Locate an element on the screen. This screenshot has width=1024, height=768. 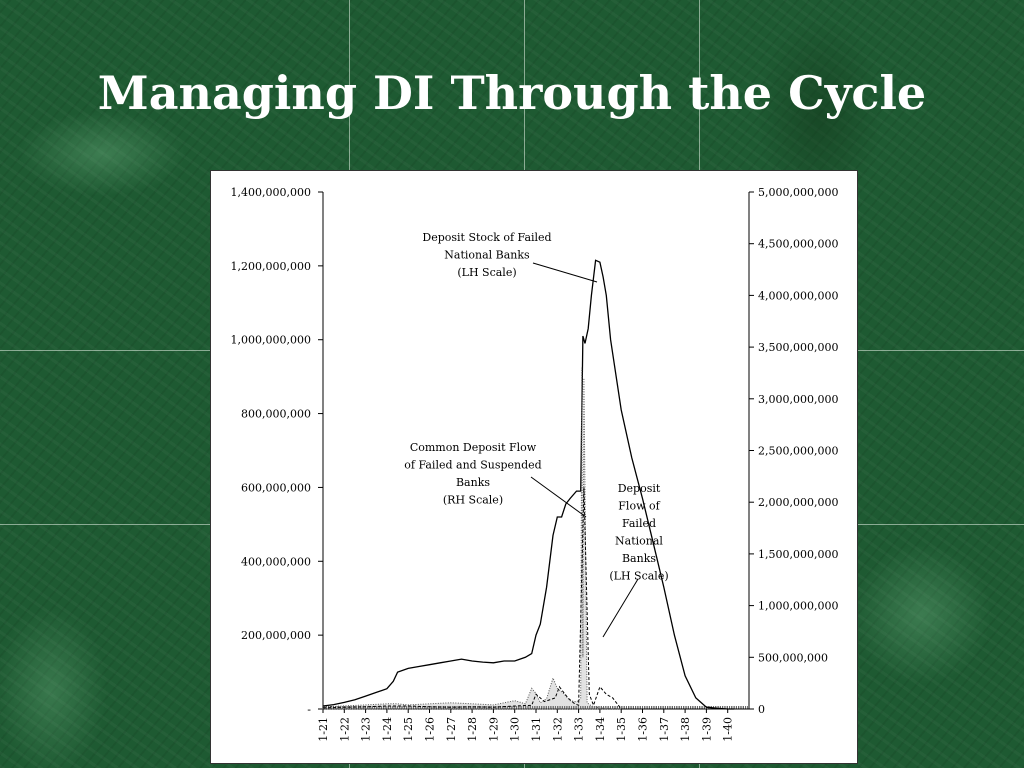
left-tick-label: - is located at coordinates (309, 709).